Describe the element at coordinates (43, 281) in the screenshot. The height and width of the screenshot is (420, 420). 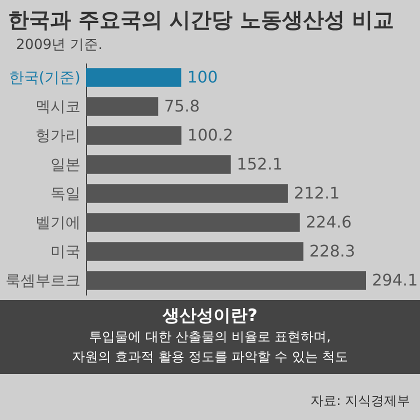
I see `y-tick-label: 룩셈부르크` at that location.